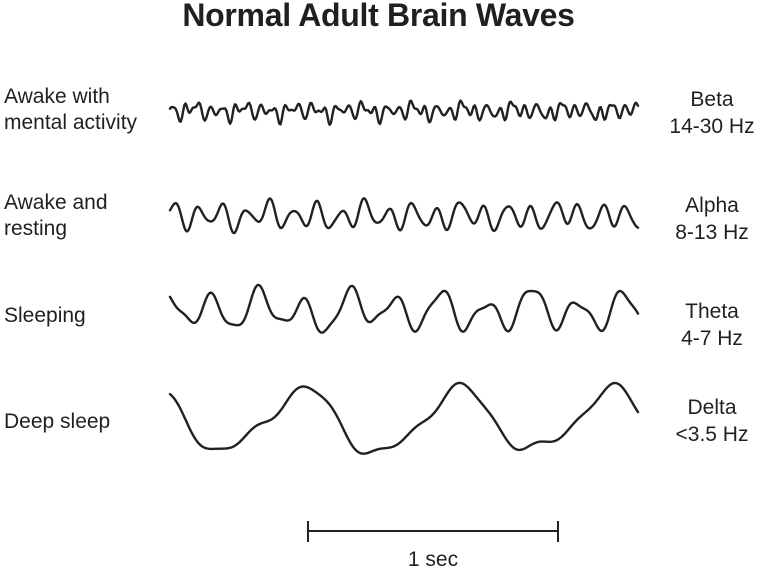 Image resolution: width=757 pixels, height=572 pixels. I want to click on band-range-theta: 4-7 Hz, so click(712, 338).